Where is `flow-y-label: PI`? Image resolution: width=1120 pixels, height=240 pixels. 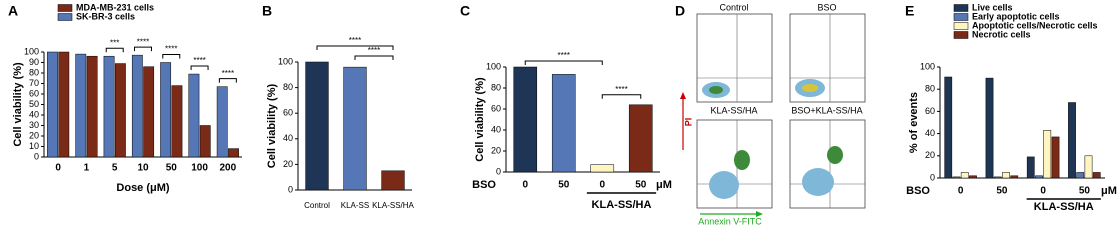
flow-y-label: PI is located at coordinates (688, 122).